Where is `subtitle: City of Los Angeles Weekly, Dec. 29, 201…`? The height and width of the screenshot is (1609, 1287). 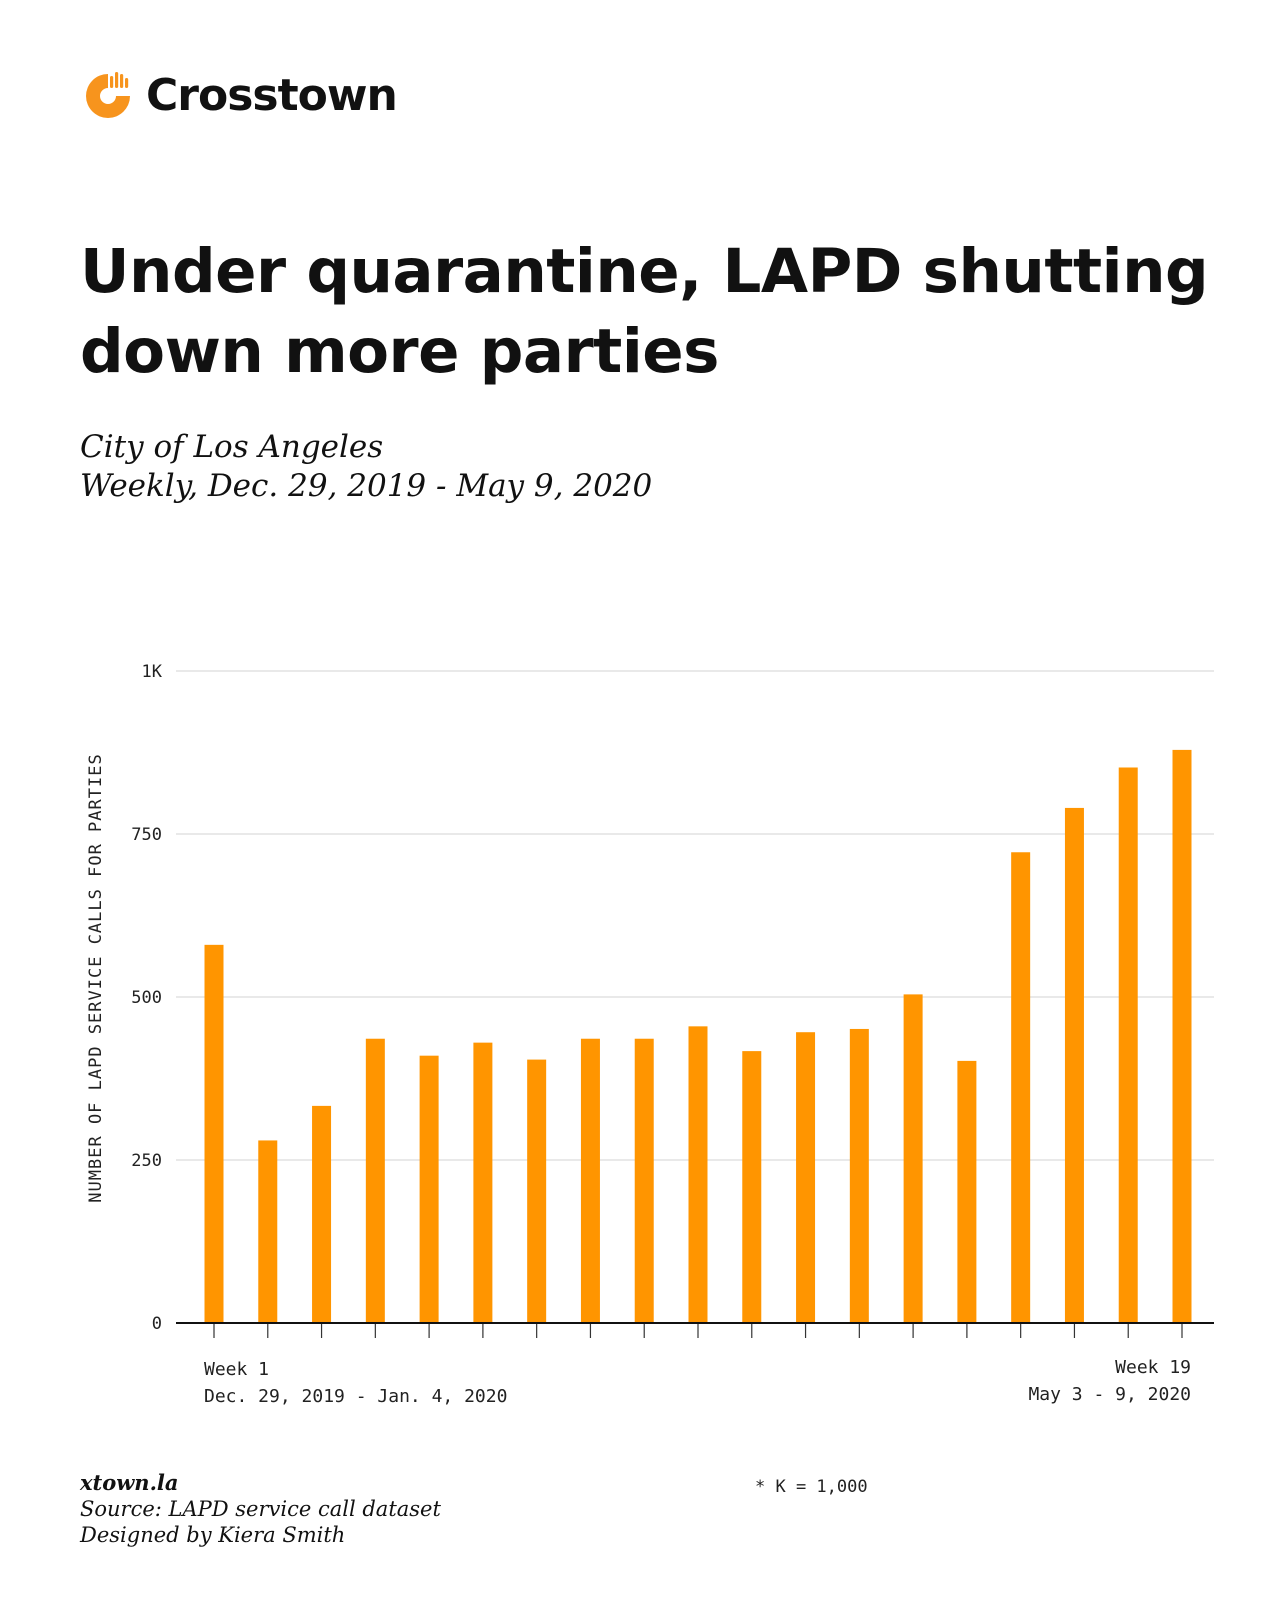 subtitle: City of Los Angeles Weekly, Dec. 29, 201… is located at coordinates (366, 467).